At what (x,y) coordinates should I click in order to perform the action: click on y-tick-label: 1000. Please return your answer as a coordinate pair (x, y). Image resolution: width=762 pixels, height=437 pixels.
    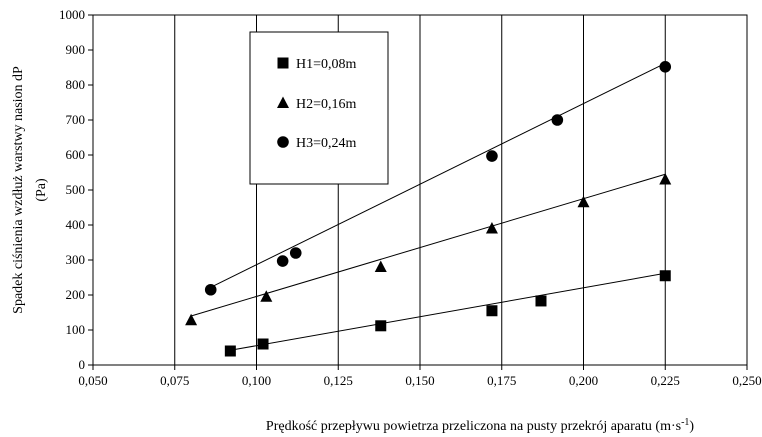
    Looking at the image, I should click on (72, 14).